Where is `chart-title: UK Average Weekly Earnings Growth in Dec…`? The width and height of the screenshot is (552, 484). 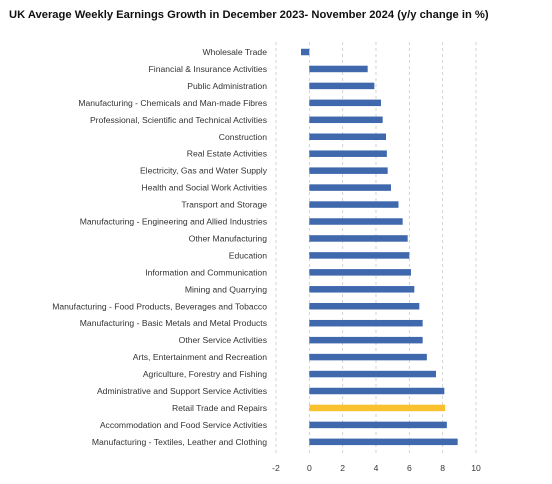
chart-title: UK Average Weekly Earnings Growth in Dec… is located at coordinates (249, 15).